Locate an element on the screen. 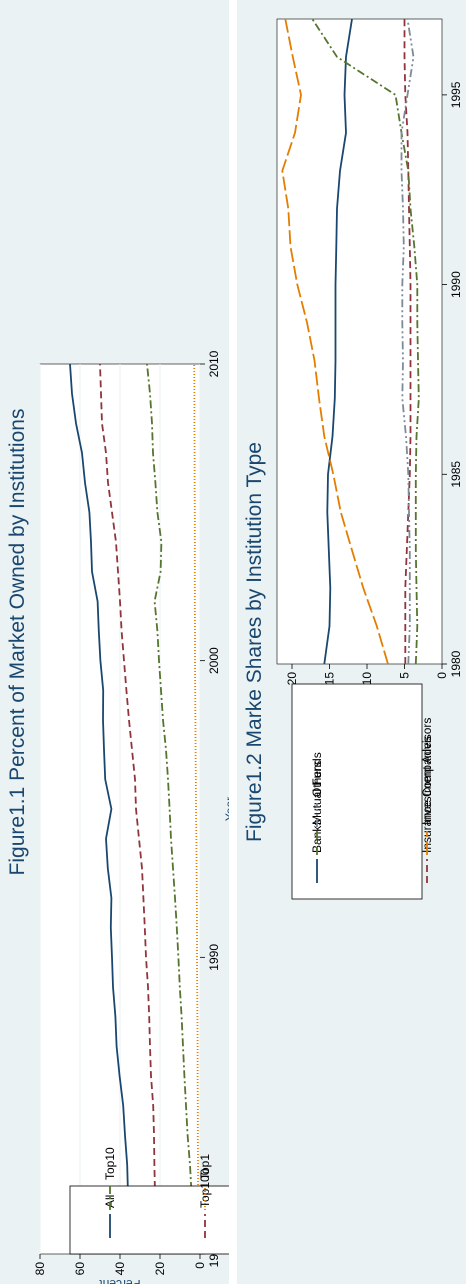 The height and width of the screenshot is (1284, 466). series-line-all is located at coordinates (99, 809).